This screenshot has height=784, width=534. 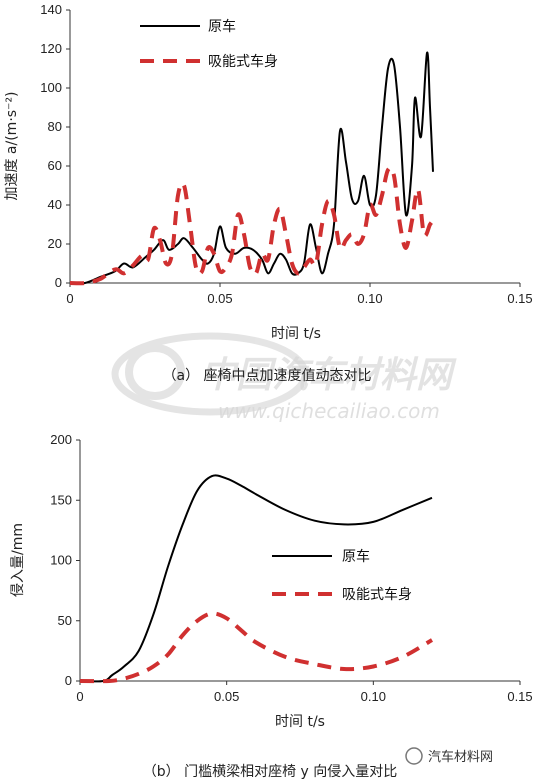 What do you see at coordinates (266, 376) in the screenshot?
I see `chart-a-caption: （a） 座椅中点加速度值动态对比` at bounding box center [266, 376].